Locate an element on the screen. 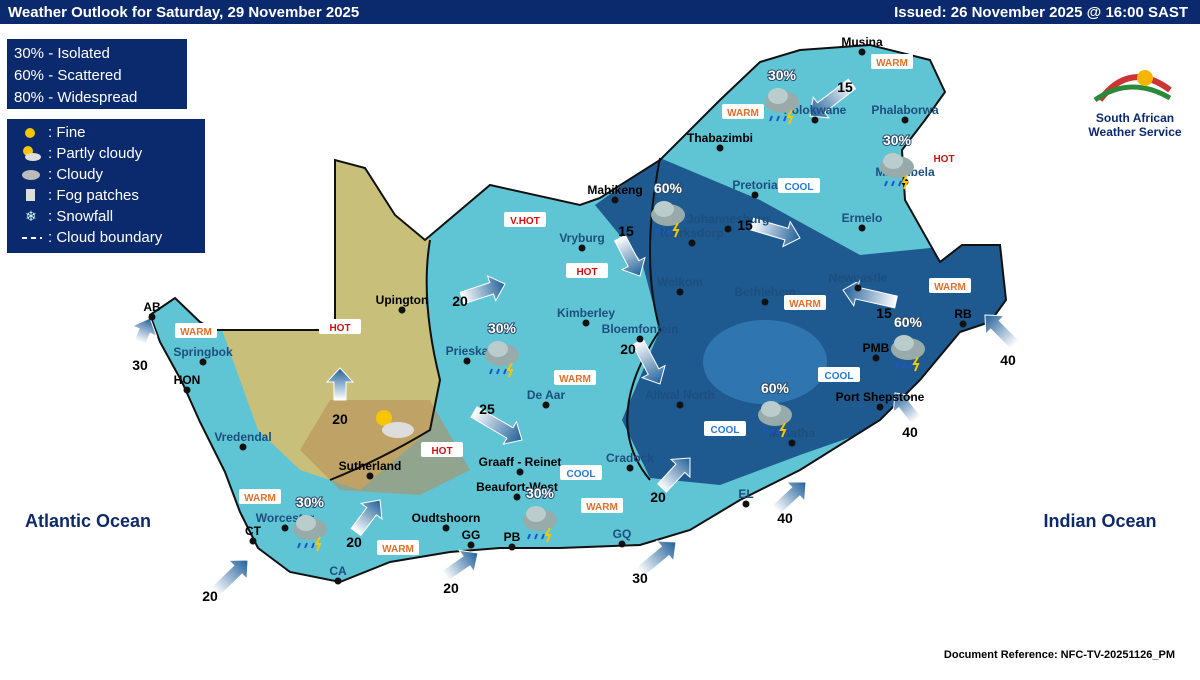  icon-fog is located at coordinates (30, 195).